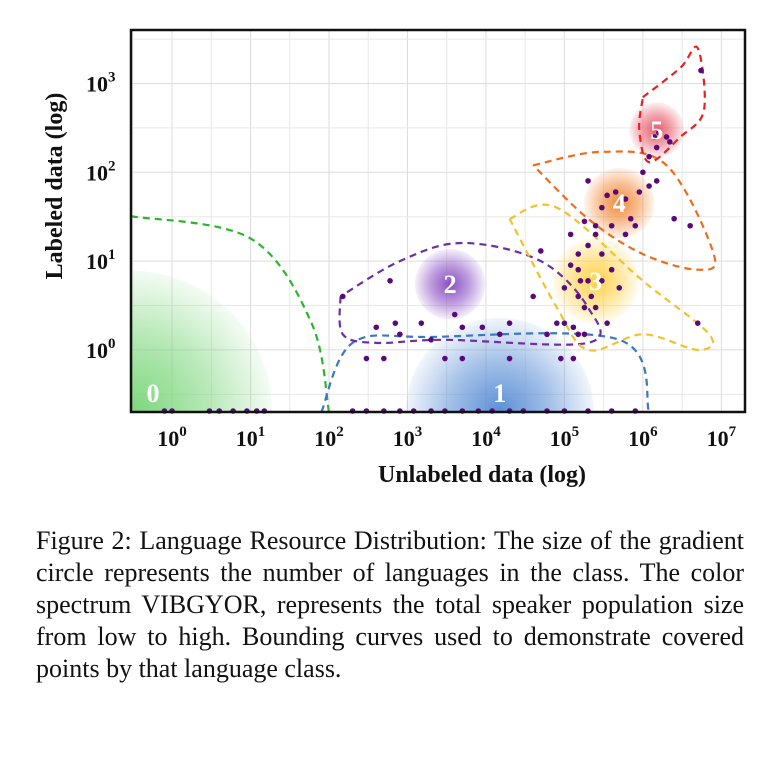 The height and width of the screenshot is (772, 780). I want to click on class-1-boundary, so click(485, 372).